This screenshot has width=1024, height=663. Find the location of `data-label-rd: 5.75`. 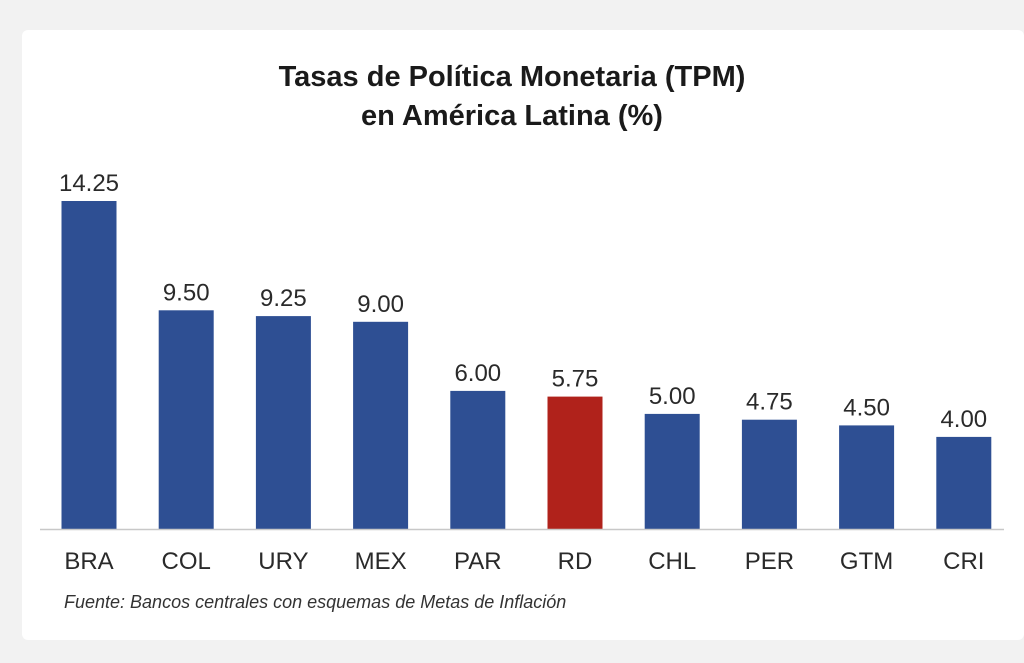

data-label-rd: 5.75 is located at coordinates (575, 379).